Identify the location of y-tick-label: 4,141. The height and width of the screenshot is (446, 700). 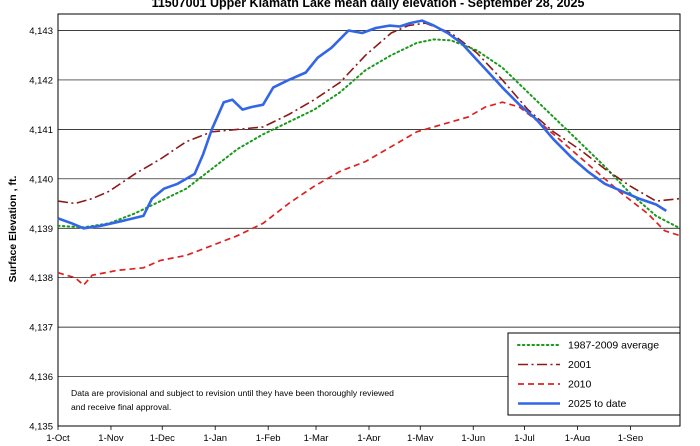
(41, 130).